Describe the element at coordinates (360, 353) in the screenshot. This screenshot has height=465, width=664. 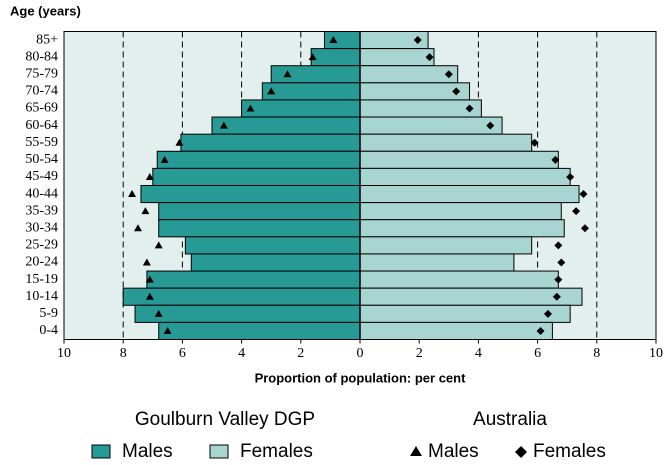
I see `x-tick-label: 0` at that location.